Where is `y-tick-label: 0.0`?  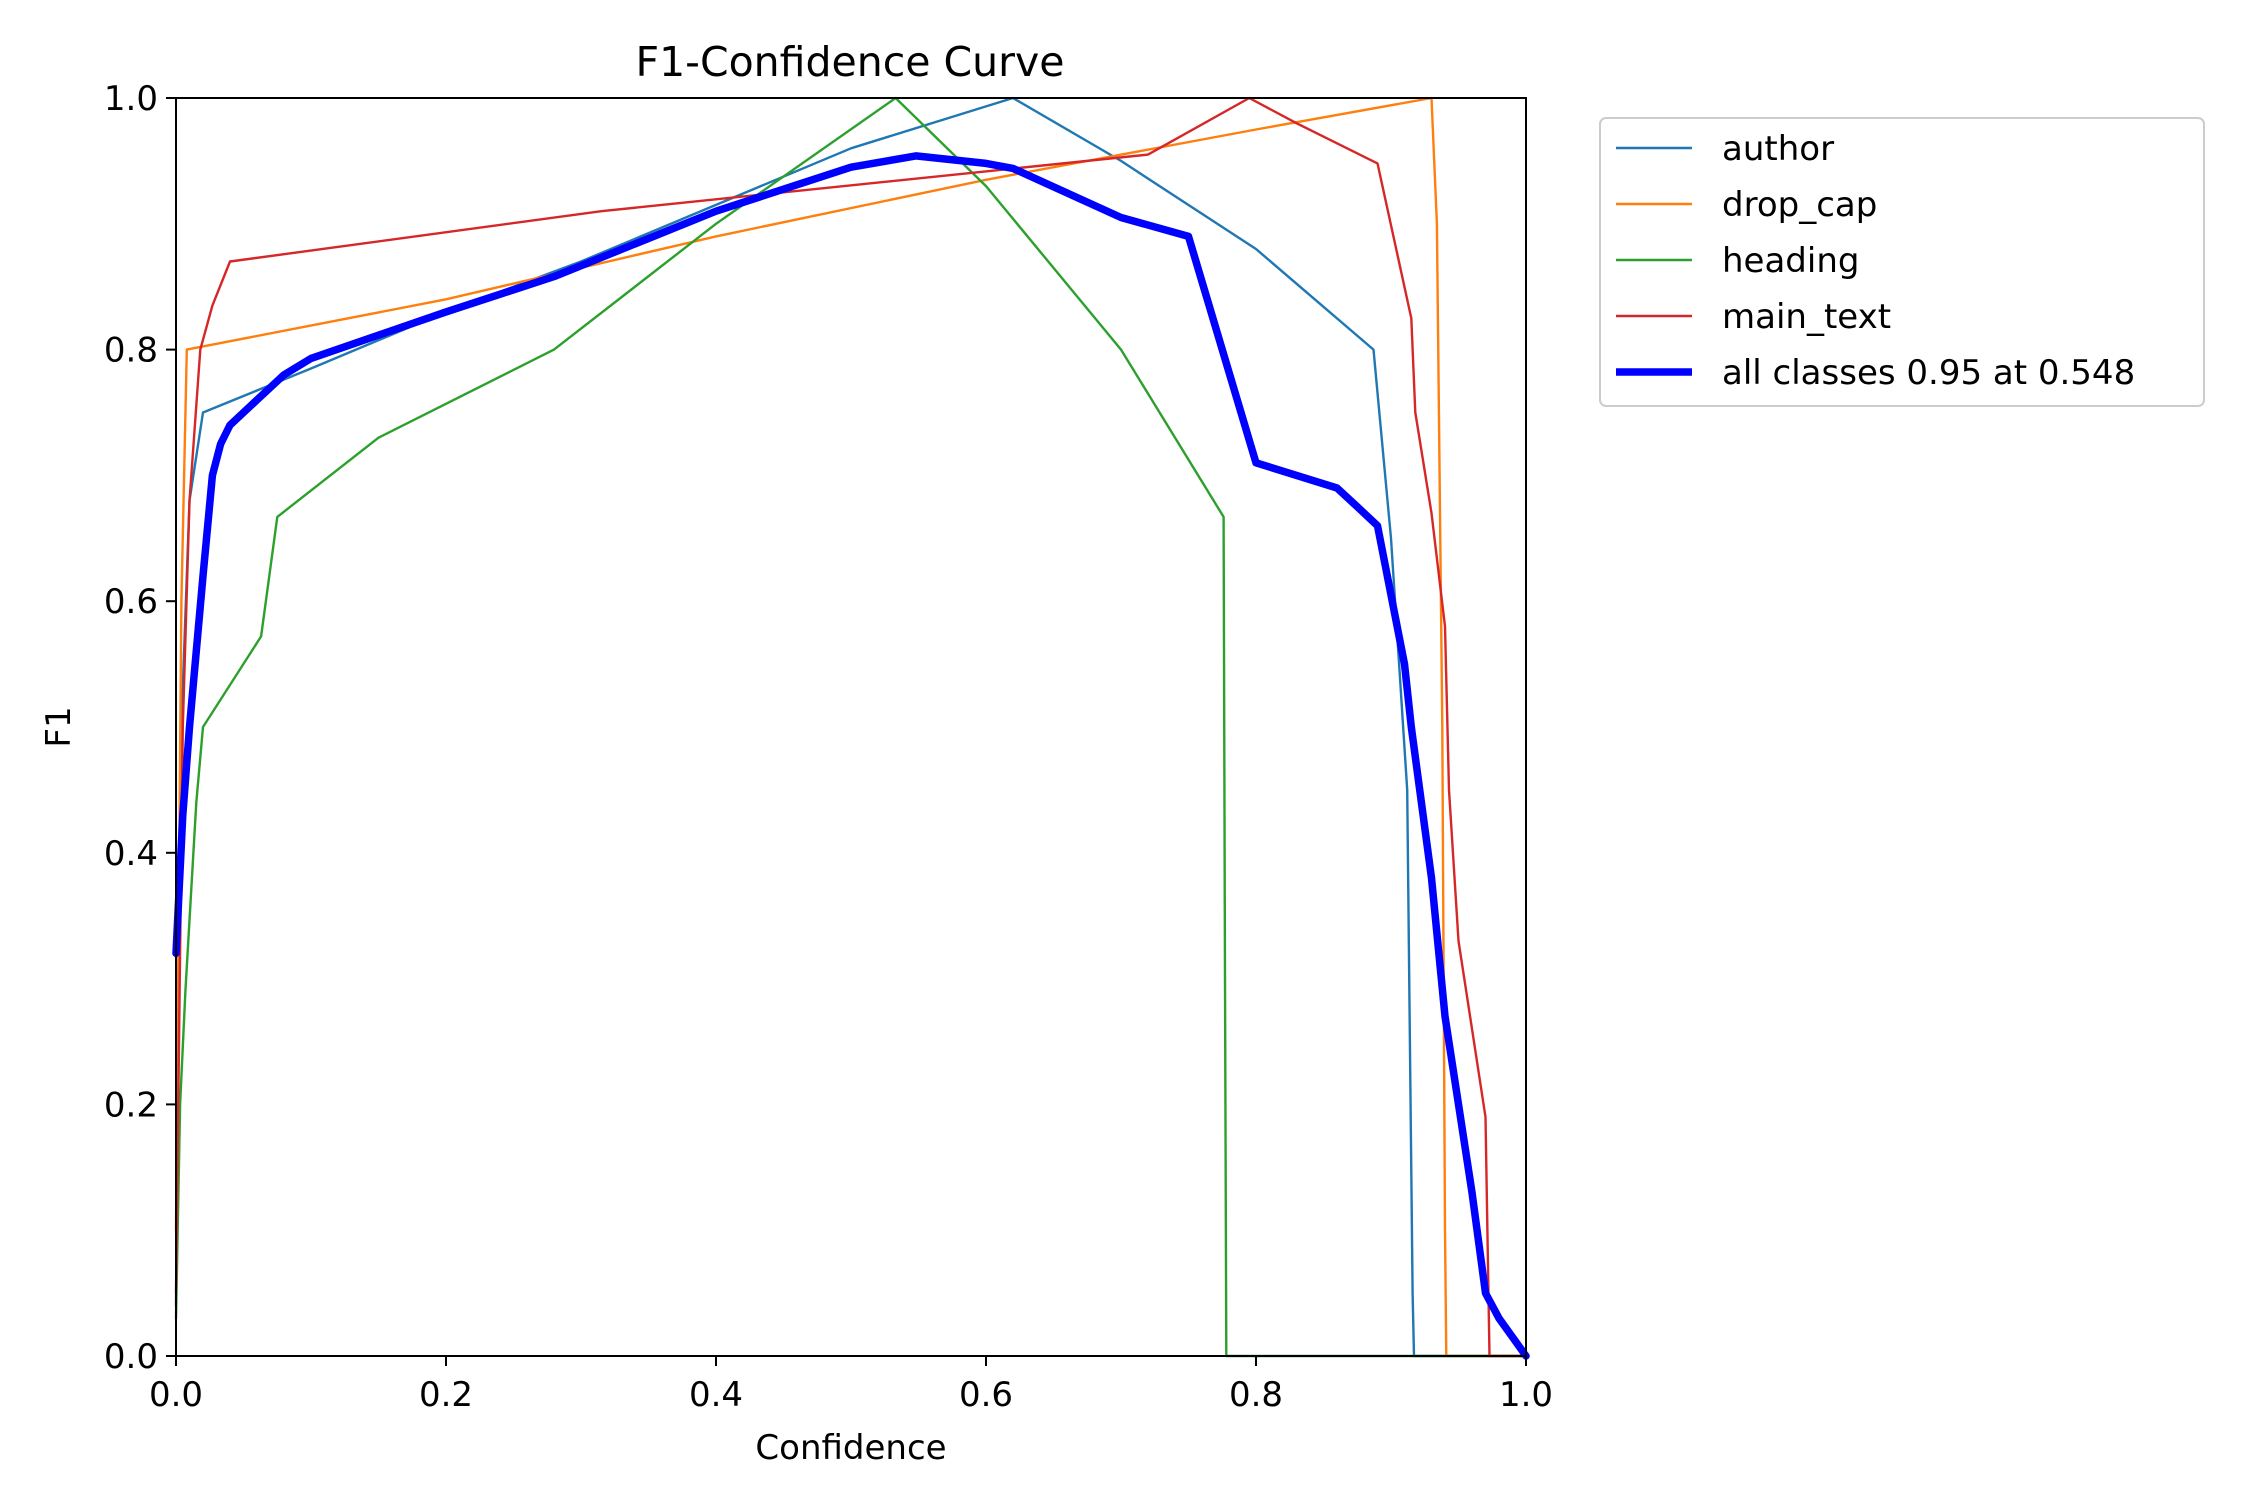
y-tick-label: 0.0 is located at coordinates (131, 1357).